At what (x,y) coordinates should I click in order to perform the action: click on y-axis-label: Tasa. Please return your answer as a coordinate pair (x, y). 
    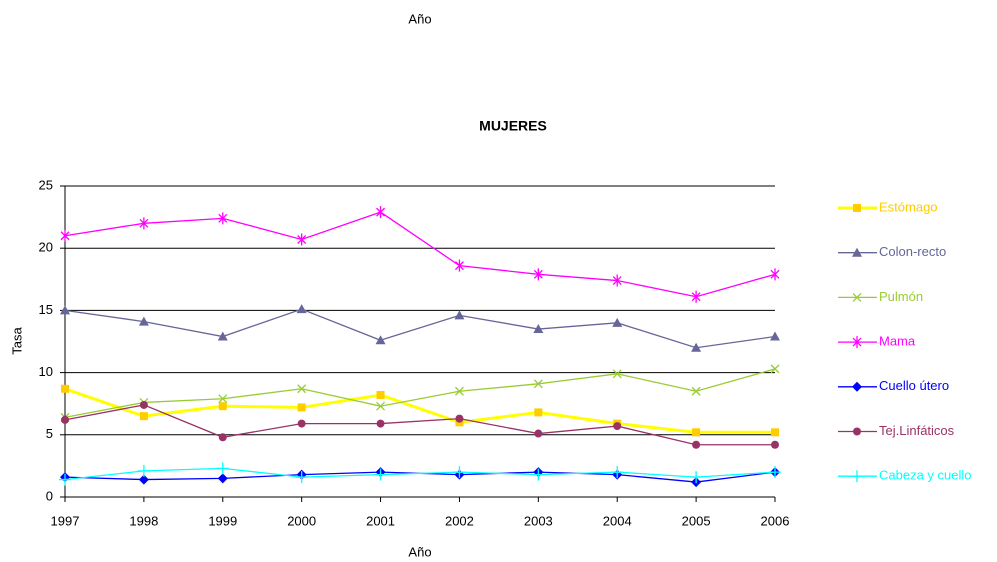
    Looking at the image, I should click on (16, 341).